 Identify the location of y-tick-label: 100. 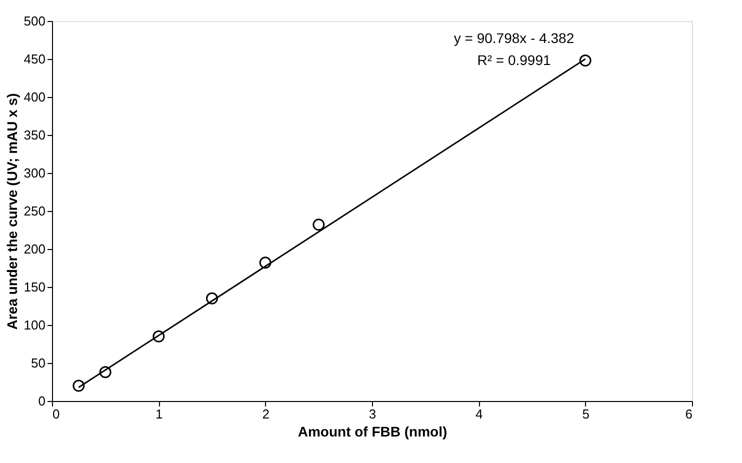
(35, 325).